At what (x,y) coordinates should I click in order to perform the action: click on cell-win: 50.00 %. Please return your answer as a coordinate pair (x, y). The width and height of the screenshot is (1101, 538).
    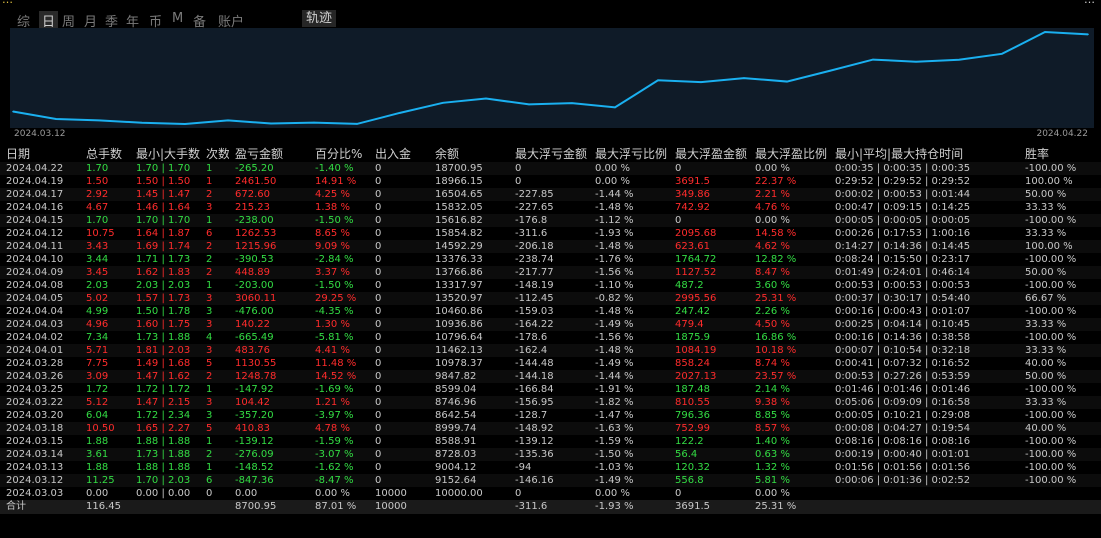
    Looking at the image, I should click on (1060, 272).